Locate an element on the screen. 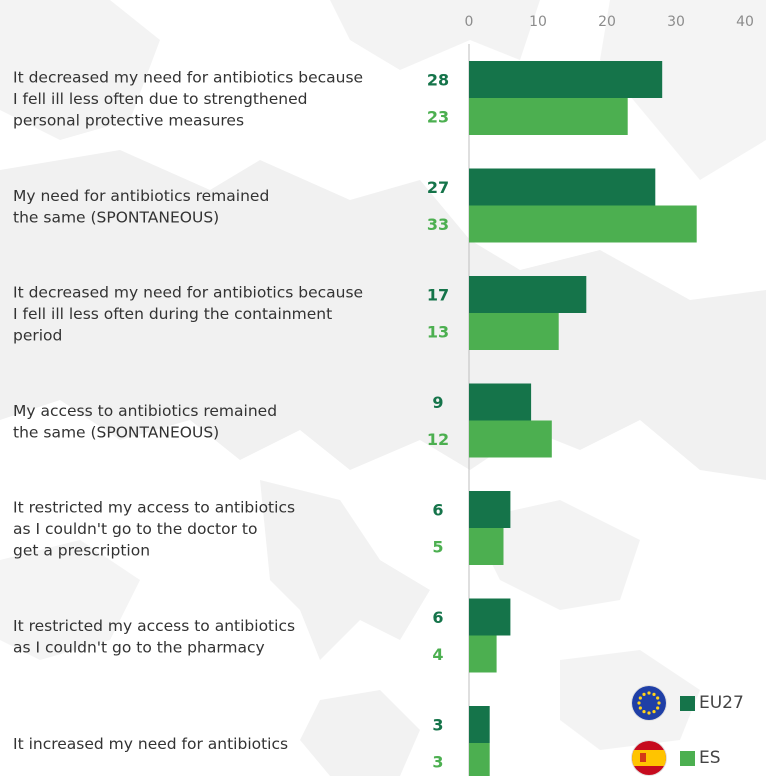  legend-item-eu27: EU27 is located at coordinates (699, 703).